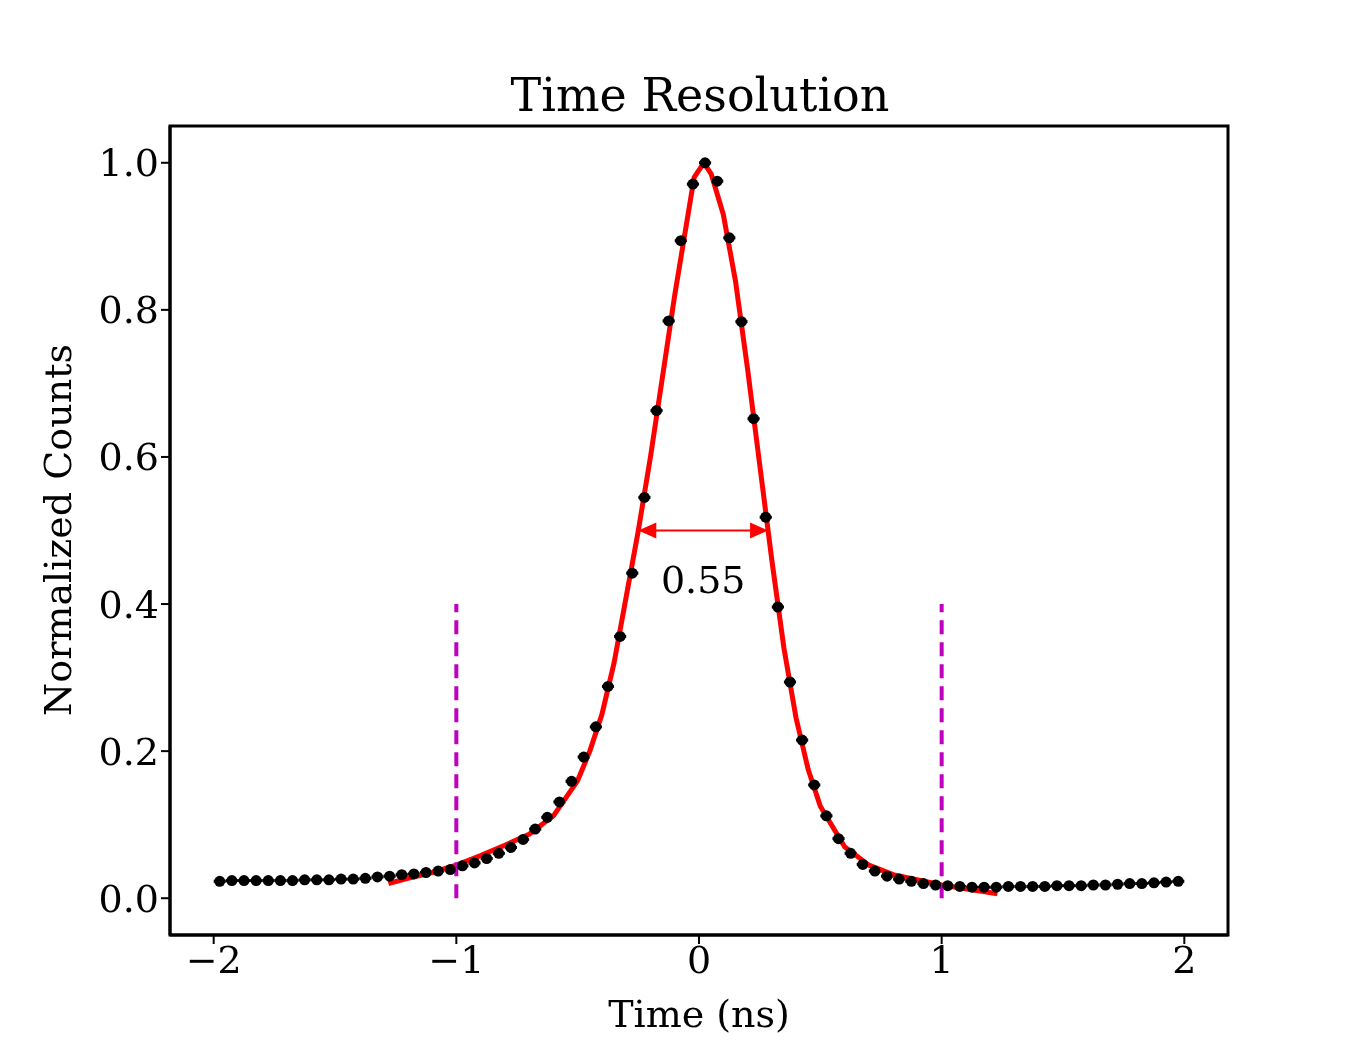  What do you see at coordinates (1184, 959) in the screenshot?
I see `x-tick-label: 2` at bounding box center [1184, 959].